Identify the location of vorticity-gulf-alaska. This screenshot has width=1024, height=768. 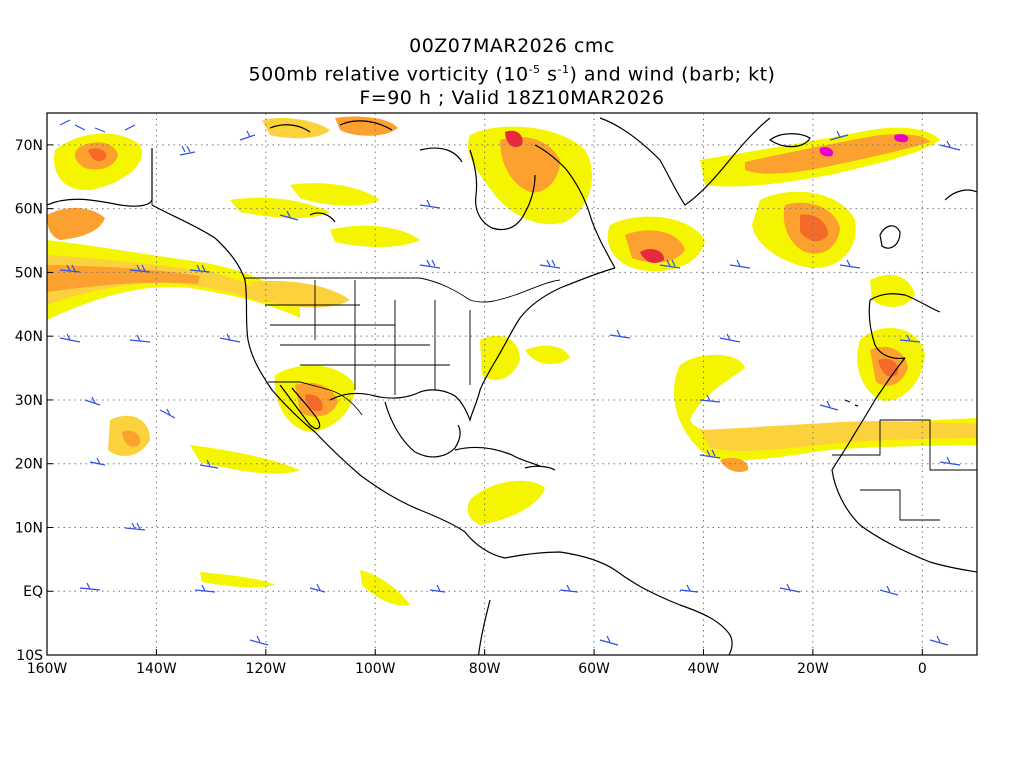
(76, 223).